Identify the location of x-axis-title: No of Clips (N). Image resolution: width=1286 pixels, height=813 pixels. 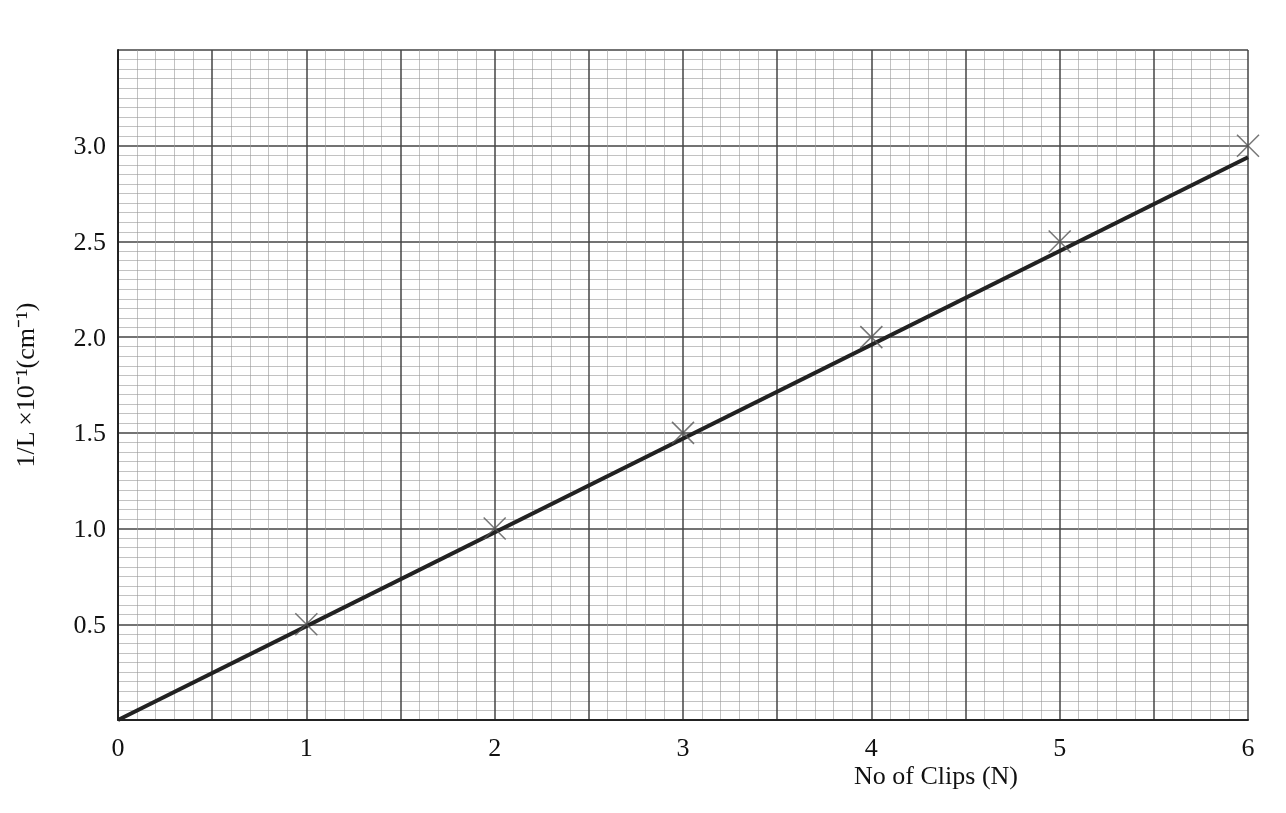
(936, 775).